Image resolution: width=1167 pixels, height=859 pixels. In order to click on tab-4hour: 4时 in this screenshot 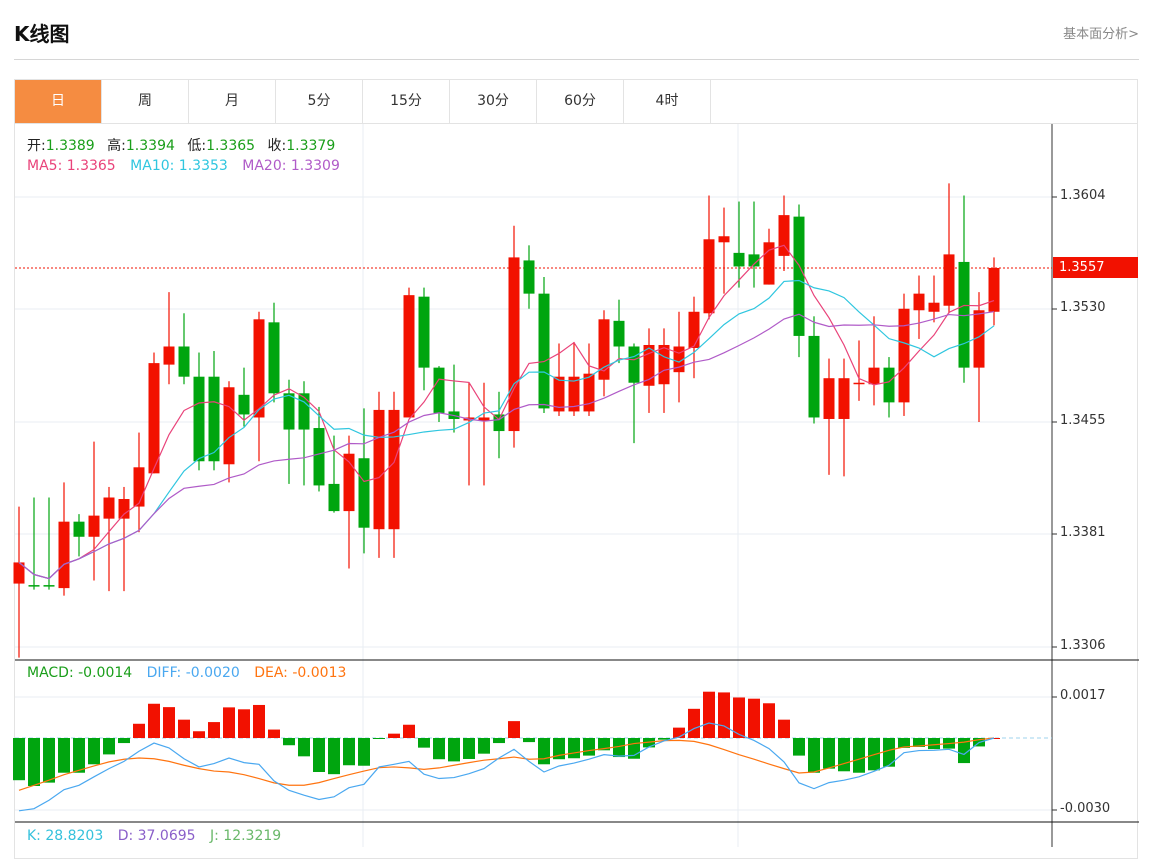, I will do `click(667, 101)`.